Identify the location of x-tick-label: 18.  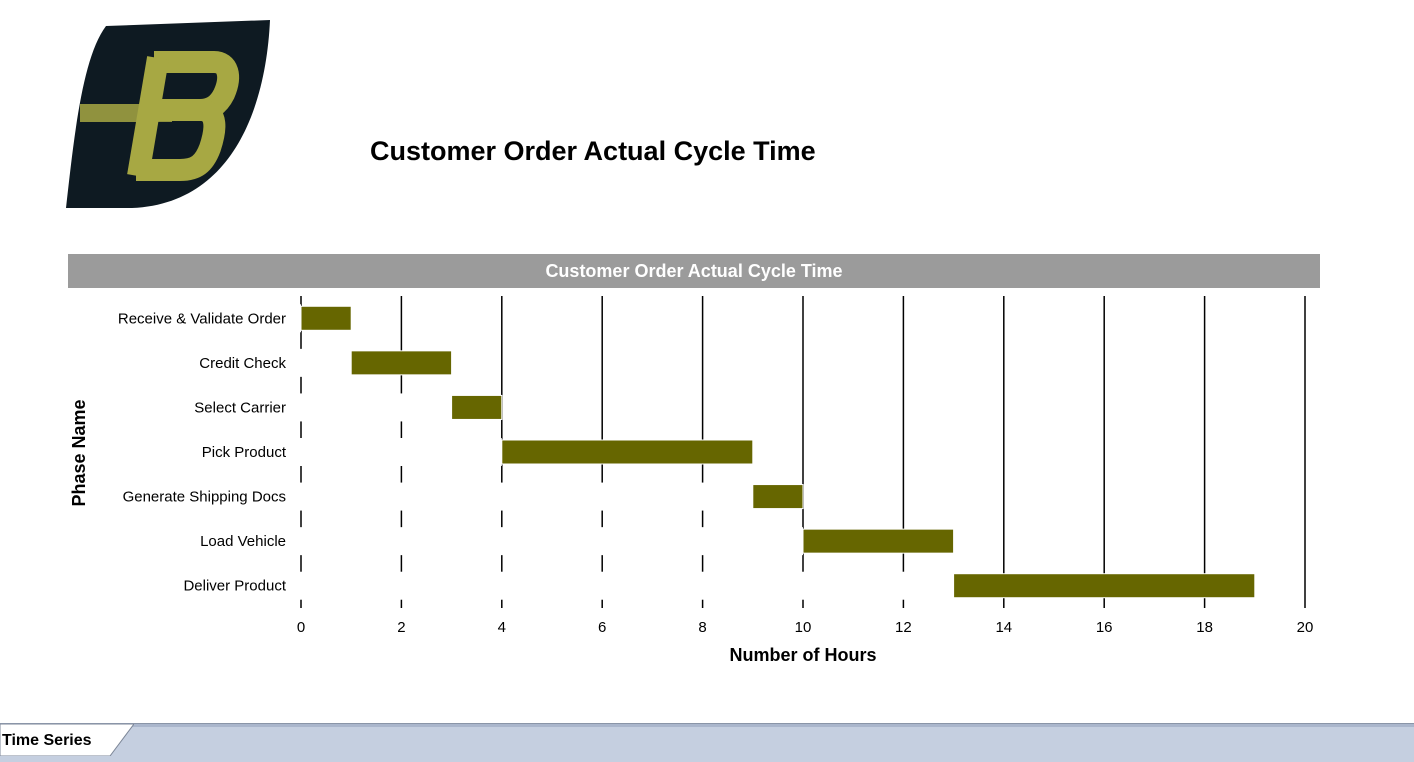
(1204, 627).